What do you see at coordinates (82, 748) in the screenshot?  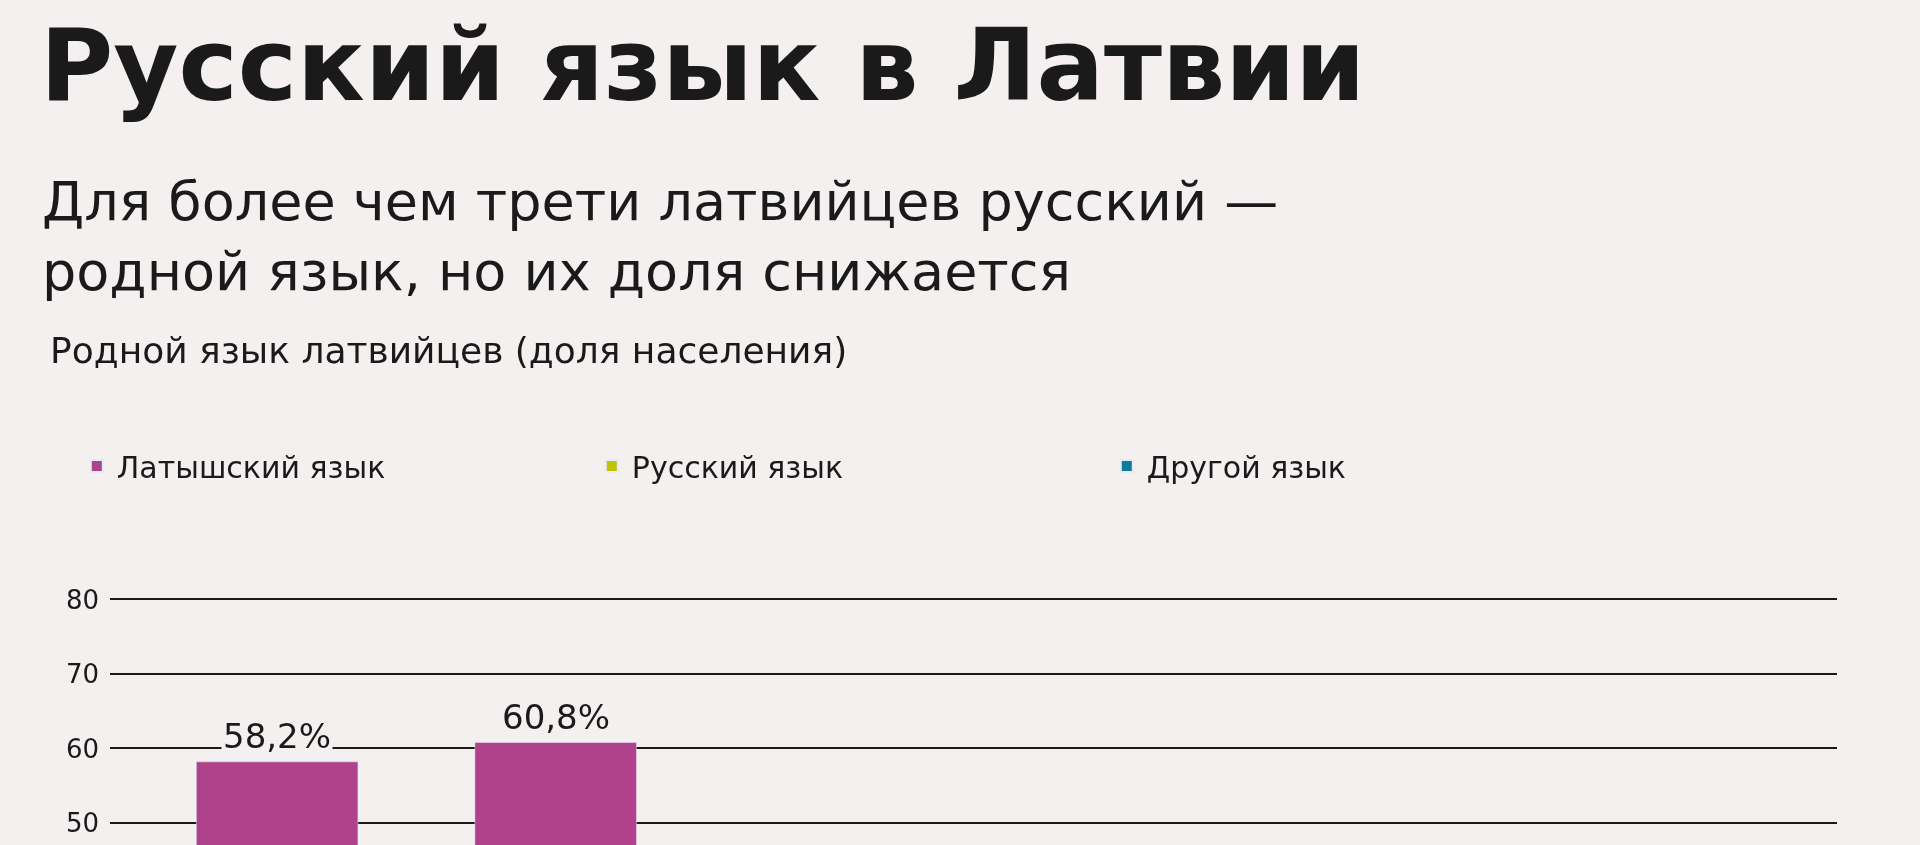 I see `y-tick-label: 60` at bounding box center [82, 748].